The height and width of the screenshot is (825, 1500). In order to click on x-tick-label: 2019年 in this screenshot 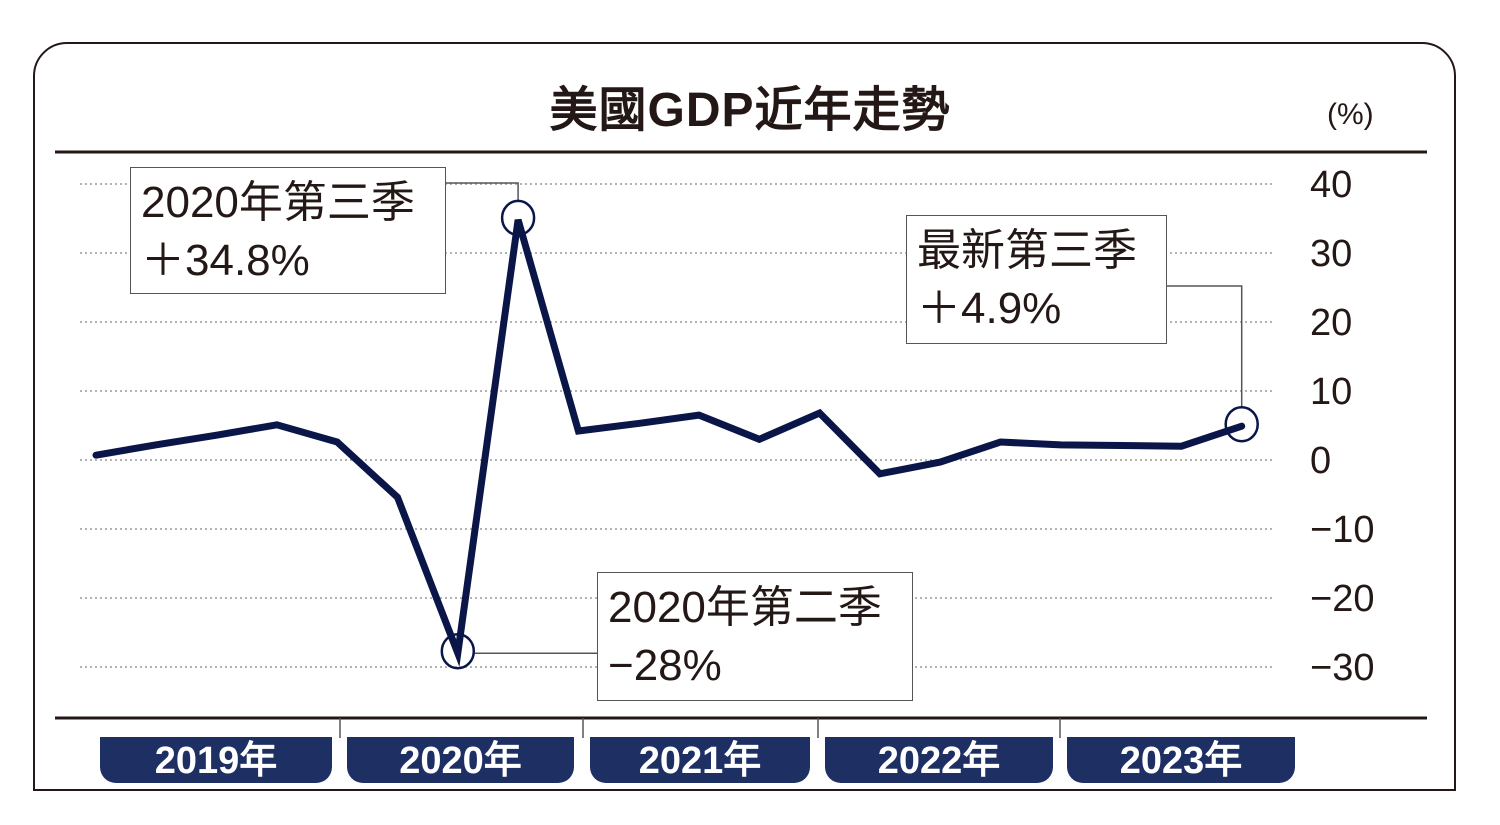, I will do `click(216, 760)`.